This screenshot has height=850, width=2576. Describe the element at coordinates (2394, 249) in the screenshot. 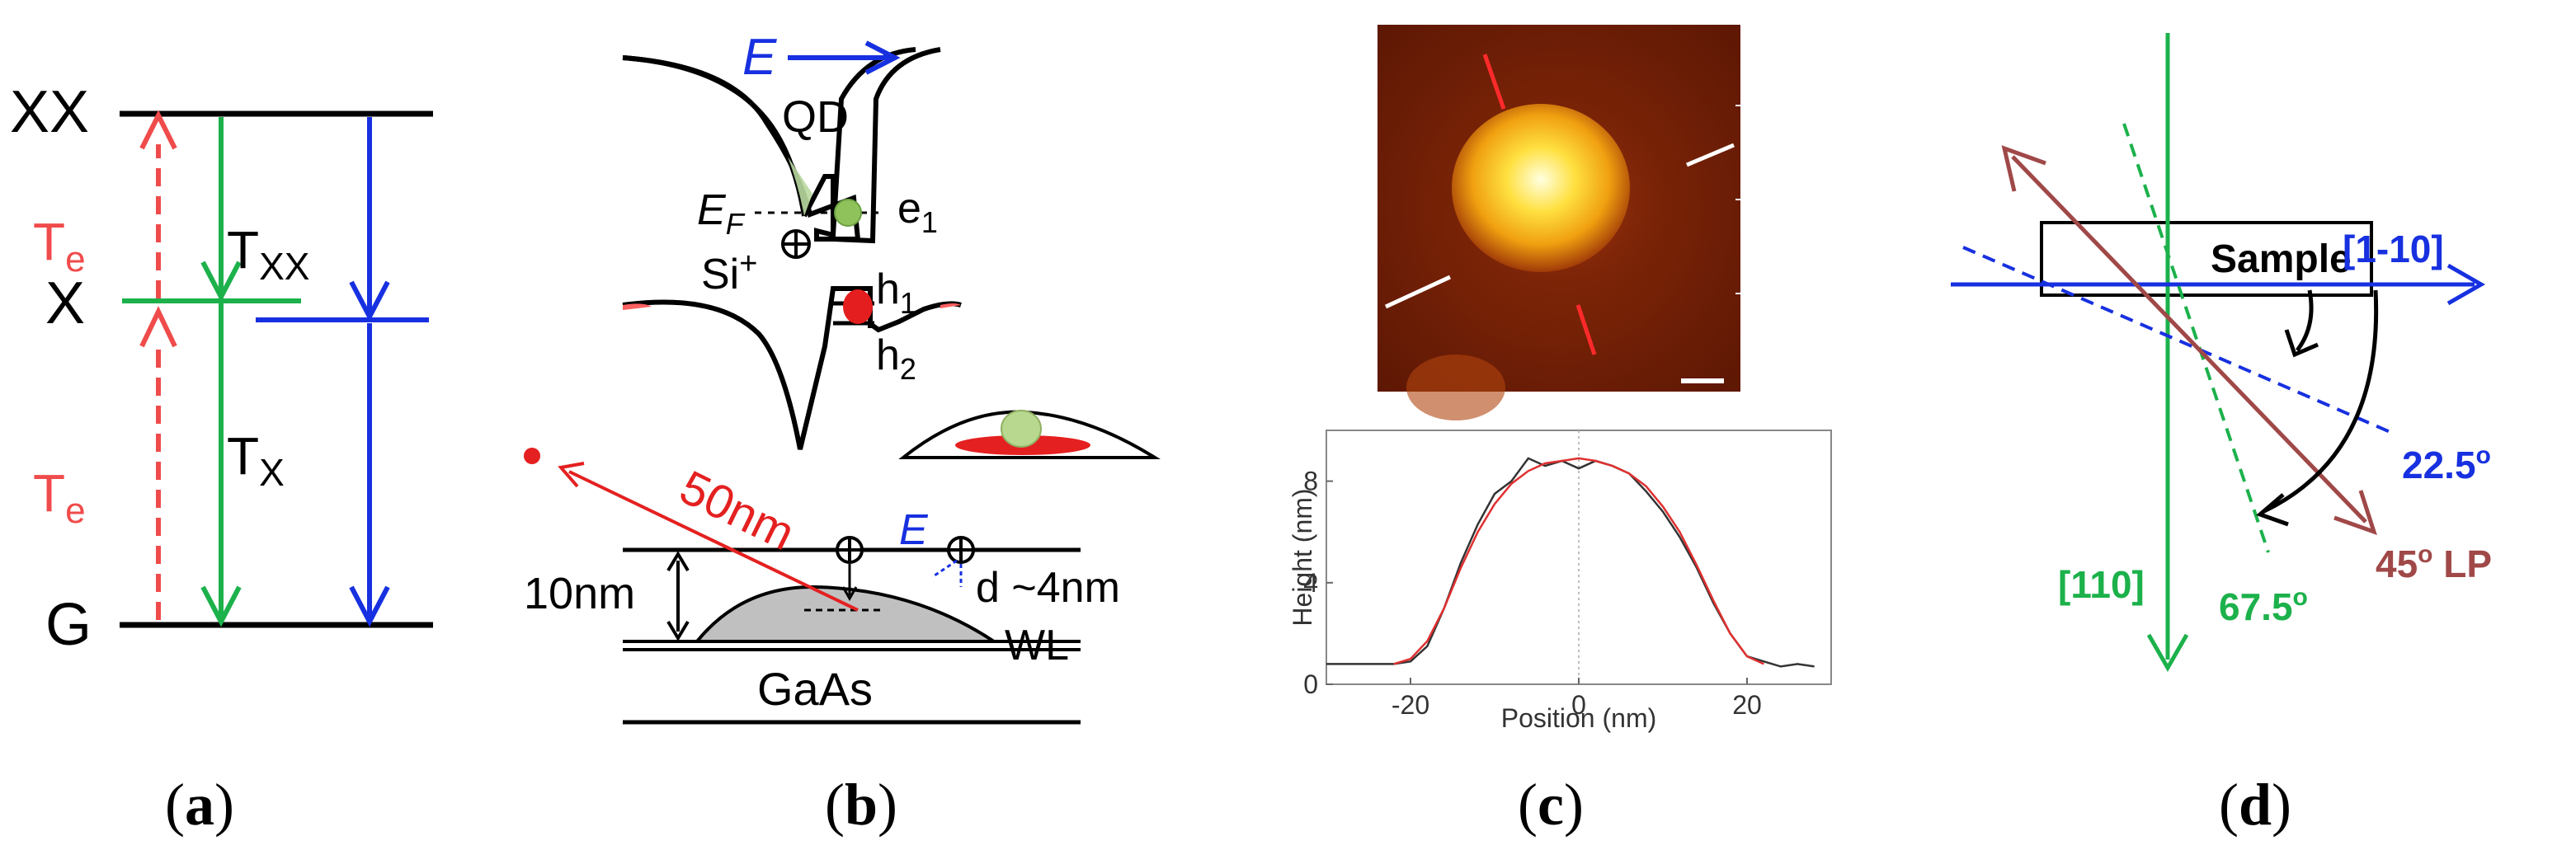

I see `axis-1m10-label: [1-10]` at that location.